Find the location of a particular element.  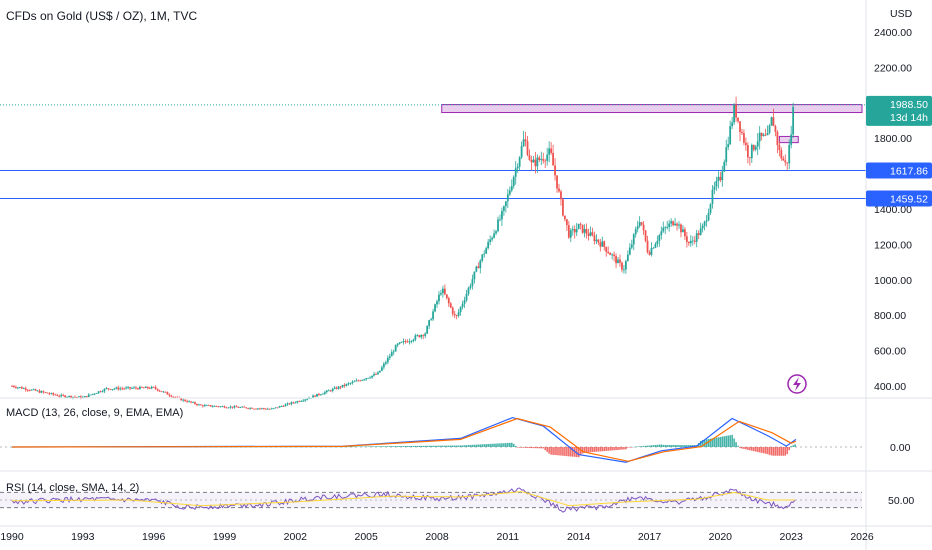

price-tick-label: 1400.00 is located at coordinates (893, 210).